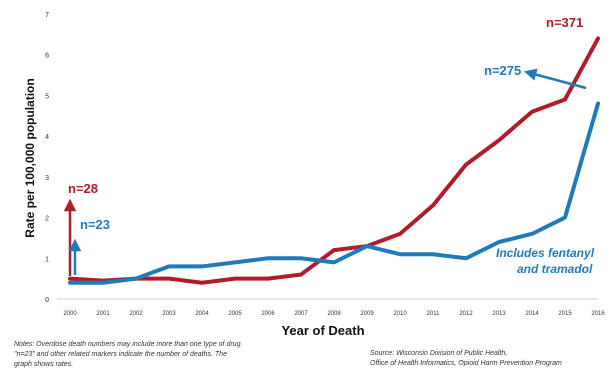  What do you see at coordinates (47, 56) in the screenshot?
I see `y-tick-label: 6` at bounding box center [47, 56].